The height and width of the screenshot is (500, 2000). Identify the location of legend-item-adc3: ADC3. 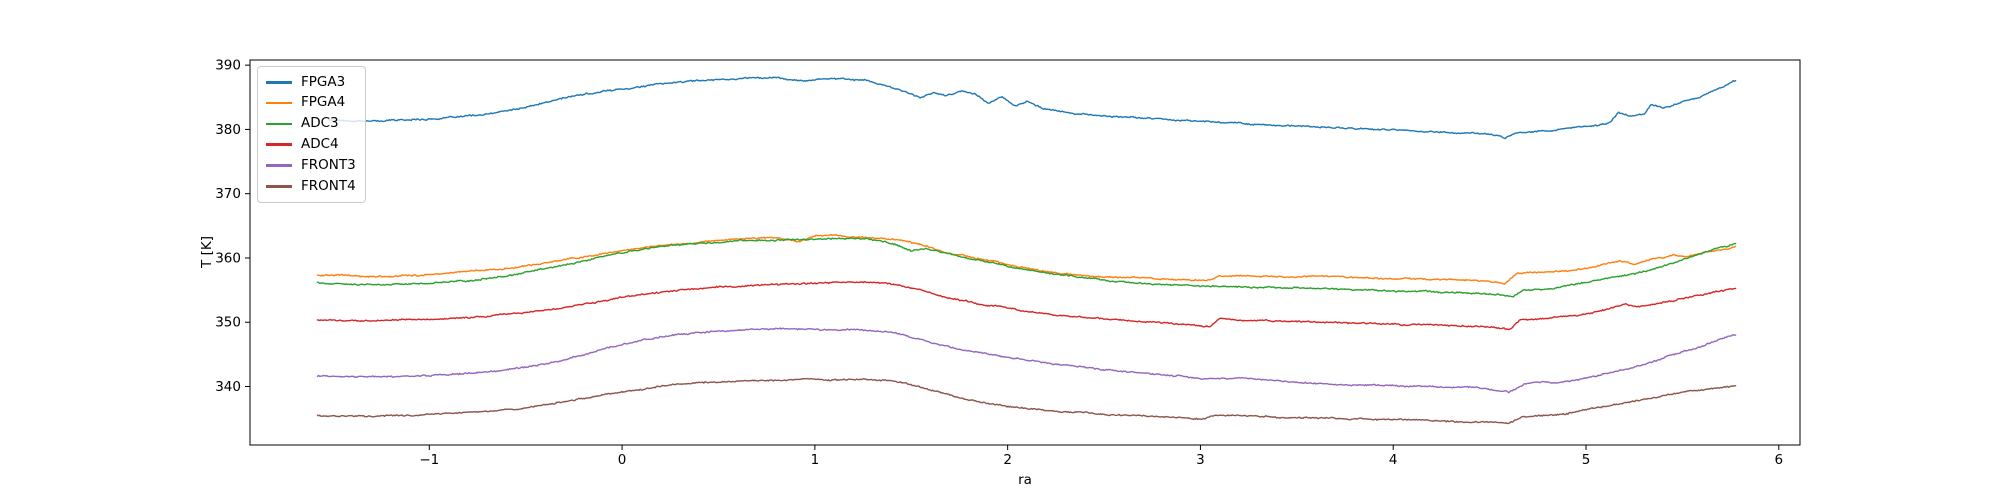
(311, 124).